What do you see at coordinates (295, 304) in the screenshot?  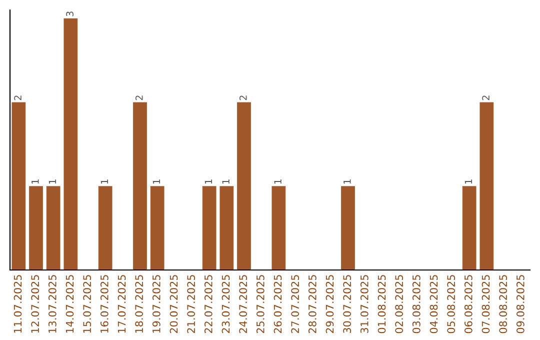 I see `x-tick-label: 27.07.2025` at bounding box center [295, 304].